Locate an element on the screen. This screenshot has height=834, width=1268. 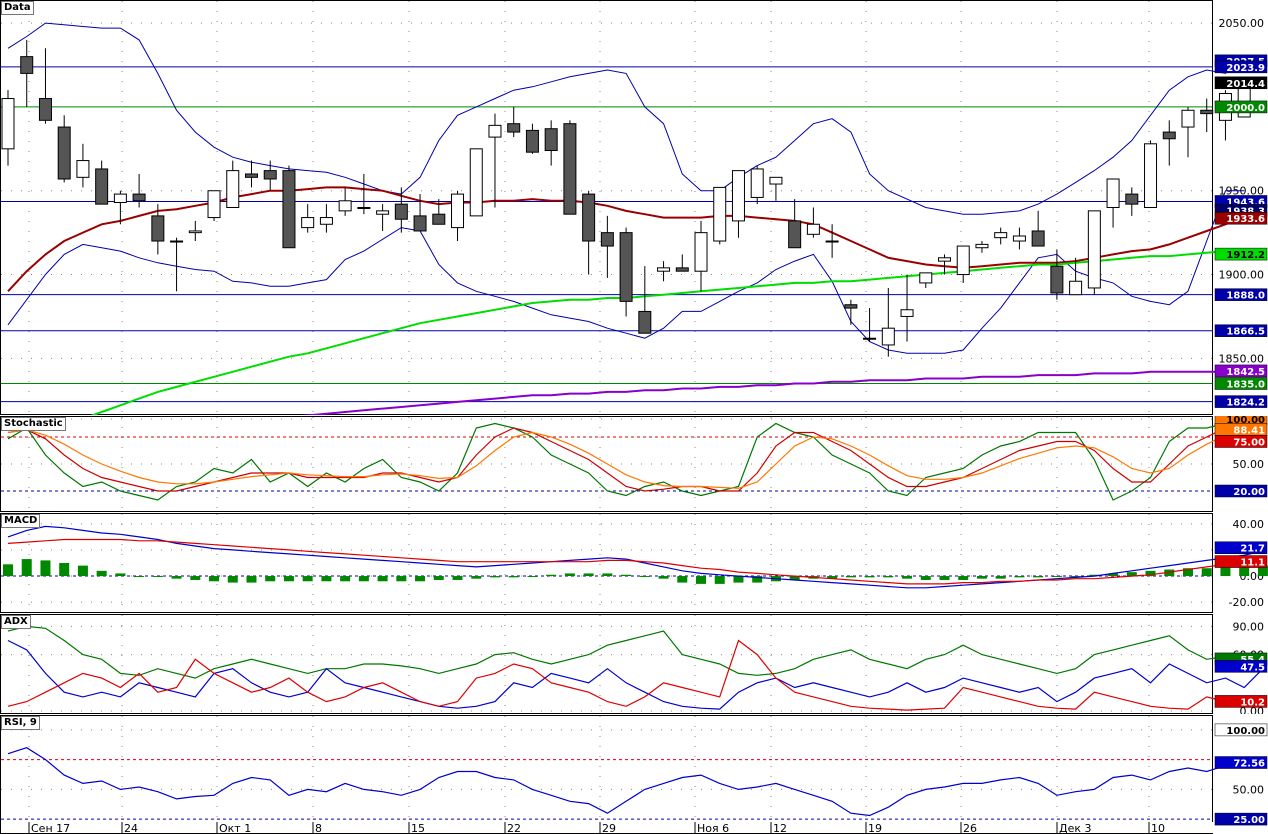
rsi-price-label-box is located at coordinates (1241, 819).